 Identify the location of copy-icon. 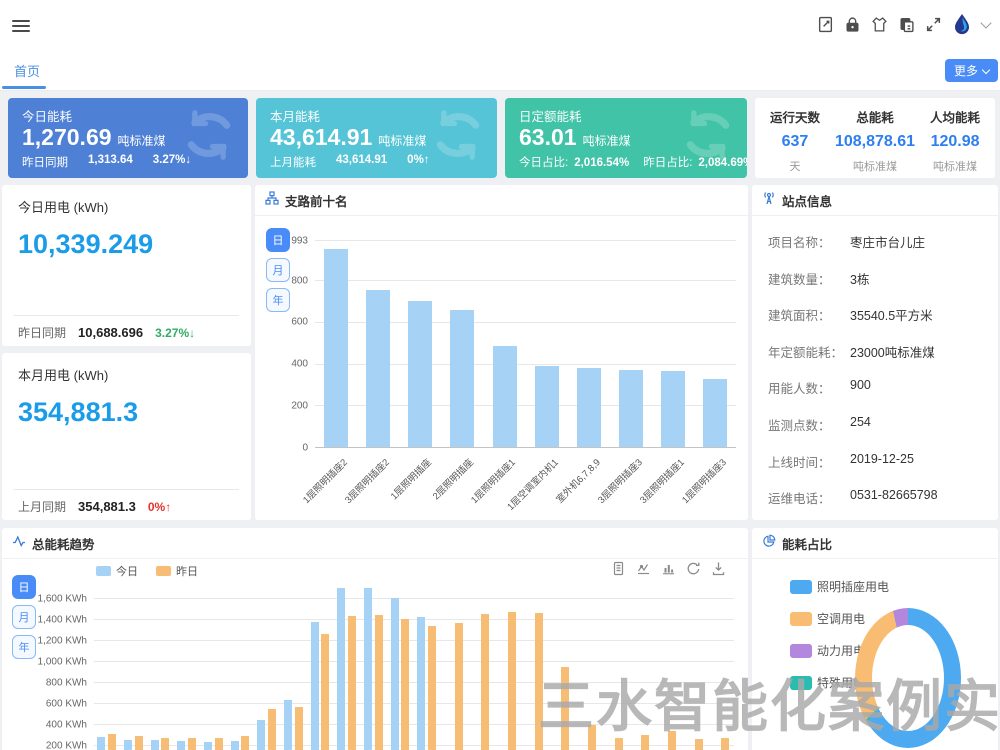
(906, 24).